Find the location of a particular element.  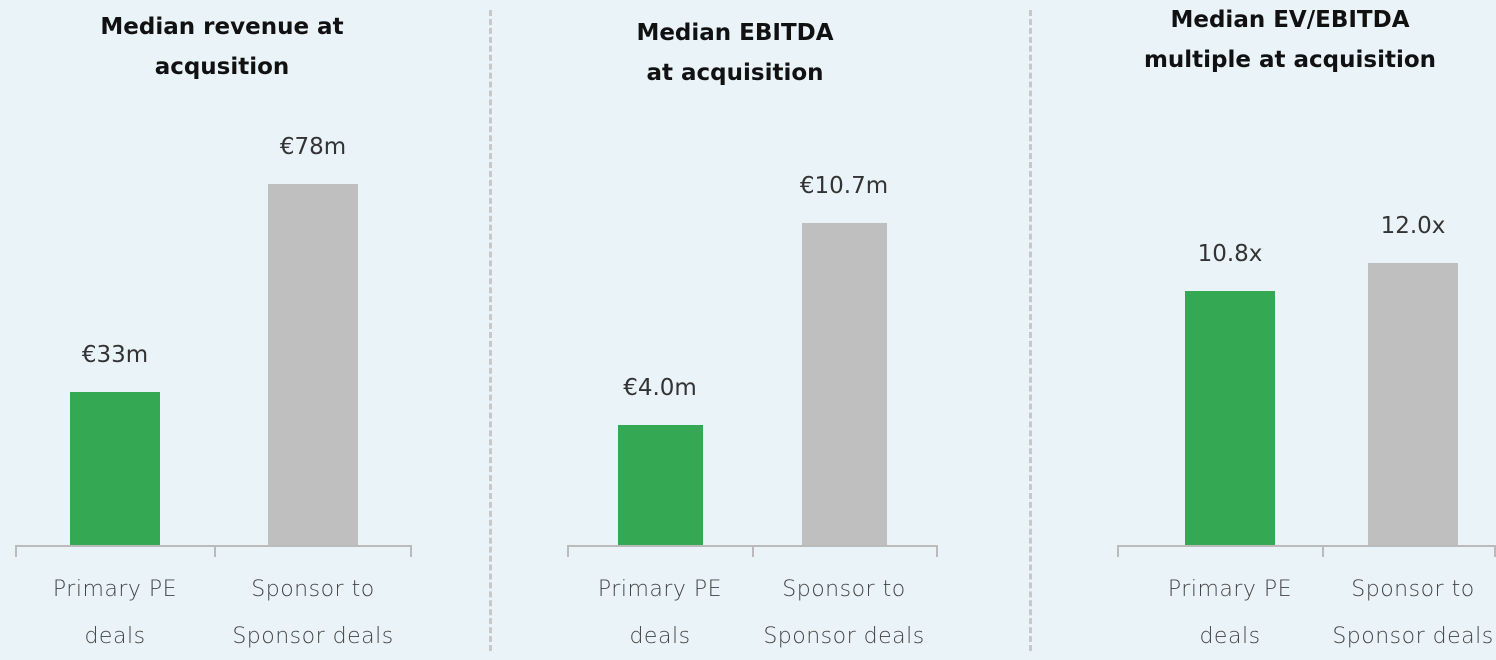

value-label: 10.8x is located at coordinates (1230, 254).